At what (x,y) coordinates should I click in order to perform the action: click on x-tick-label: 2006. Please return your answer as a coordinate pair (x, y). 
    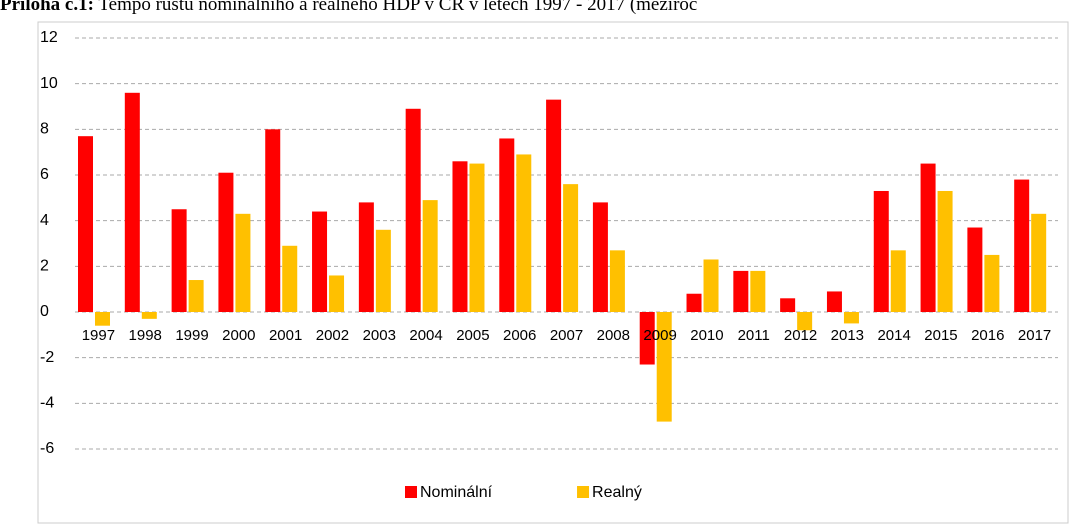
    Looking at the image, I should click on (519, 335).